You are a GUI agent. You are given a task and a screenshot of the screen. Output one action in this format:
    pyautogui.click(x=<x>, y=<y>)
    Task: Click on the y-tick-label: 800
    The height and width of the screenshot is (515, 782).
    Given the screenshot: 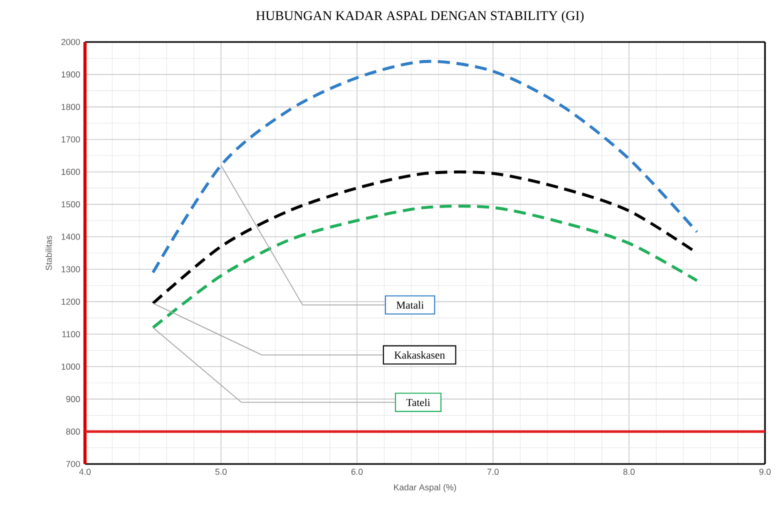 What is the action you would take?
    pyautogui.click(x=73, y=431)
    